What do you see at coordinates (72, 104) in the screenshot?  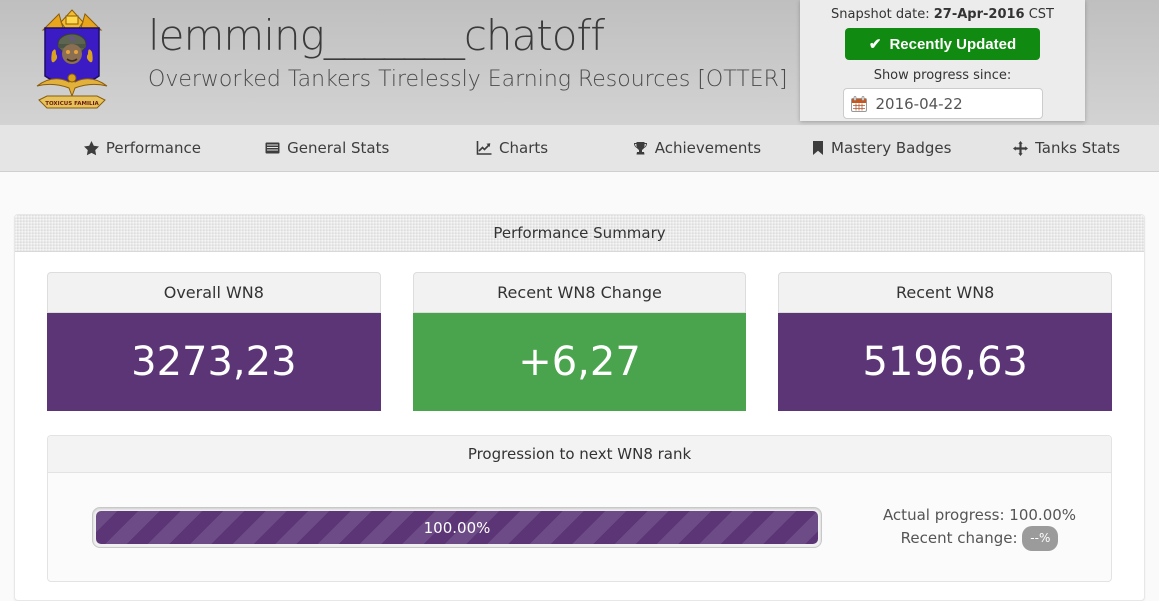 I see `logo-banner-text: TOXICUS FAMILIA` at bounding box center [72, 104].